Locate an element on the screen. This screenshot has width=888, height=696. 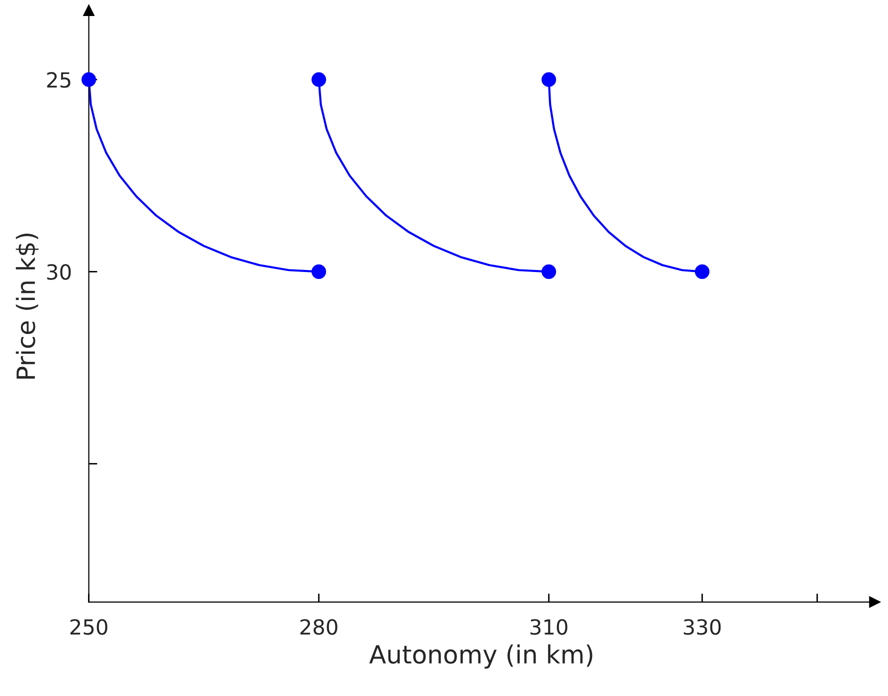
y-tick-label: 30 is located at coordinates (59, 272).